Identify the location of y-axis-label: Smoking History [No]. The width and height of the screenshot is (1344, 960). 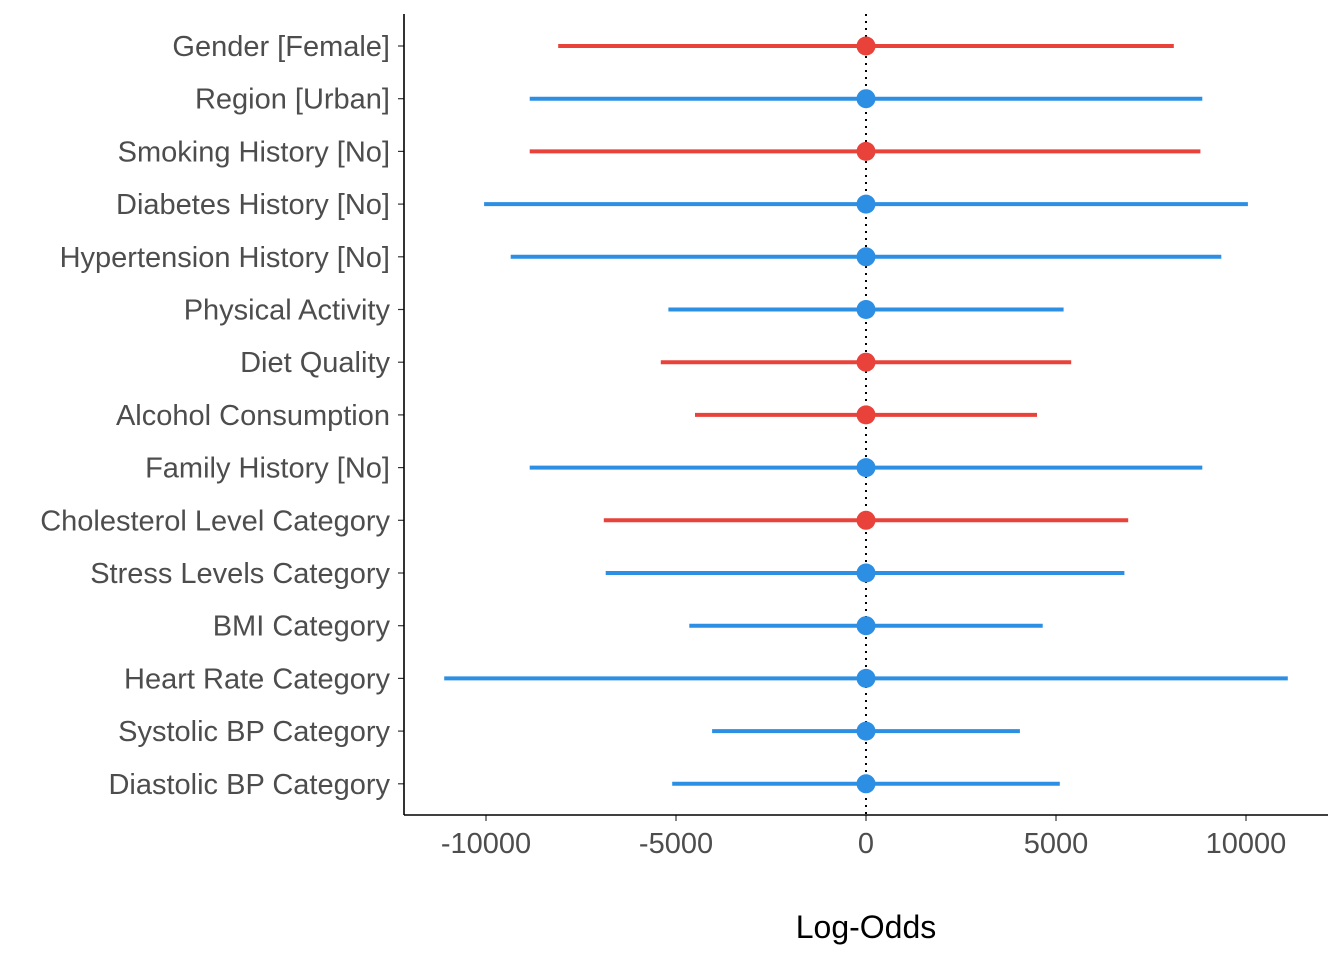
(254, 152).